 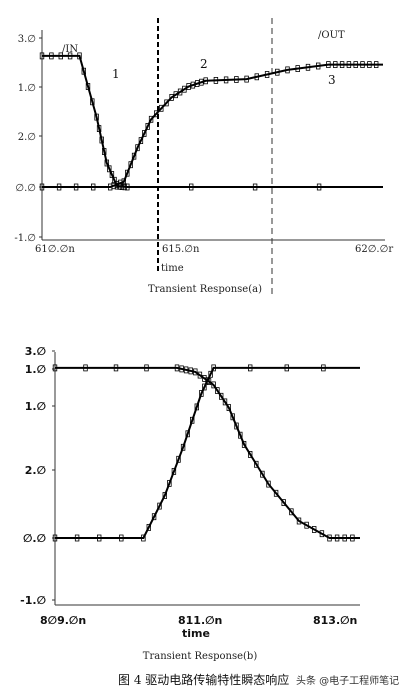 What do you see at coordinates (35, 351) in the screenshot?
I see `chart-b-ytick-0: 3.∅` at bounding box center [35, 351].